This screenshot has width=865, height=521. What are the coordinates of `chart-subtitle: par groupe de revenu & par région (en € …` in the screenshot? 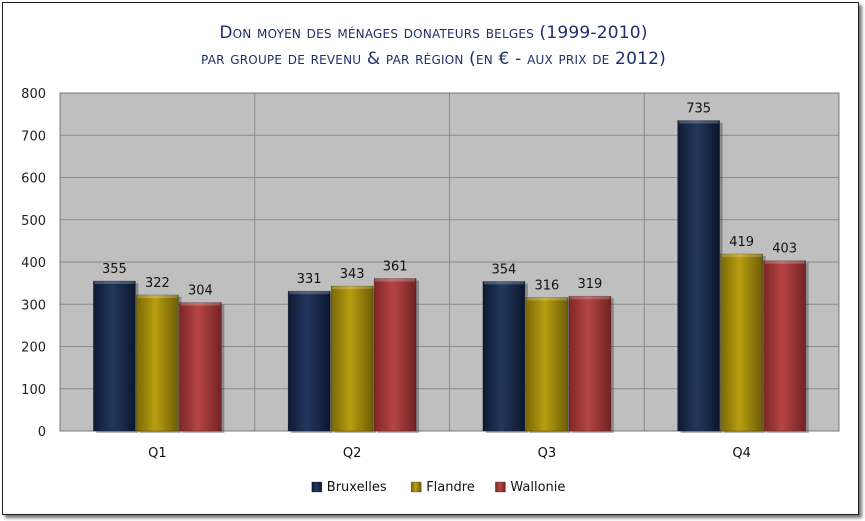 It's located at (433, 59).